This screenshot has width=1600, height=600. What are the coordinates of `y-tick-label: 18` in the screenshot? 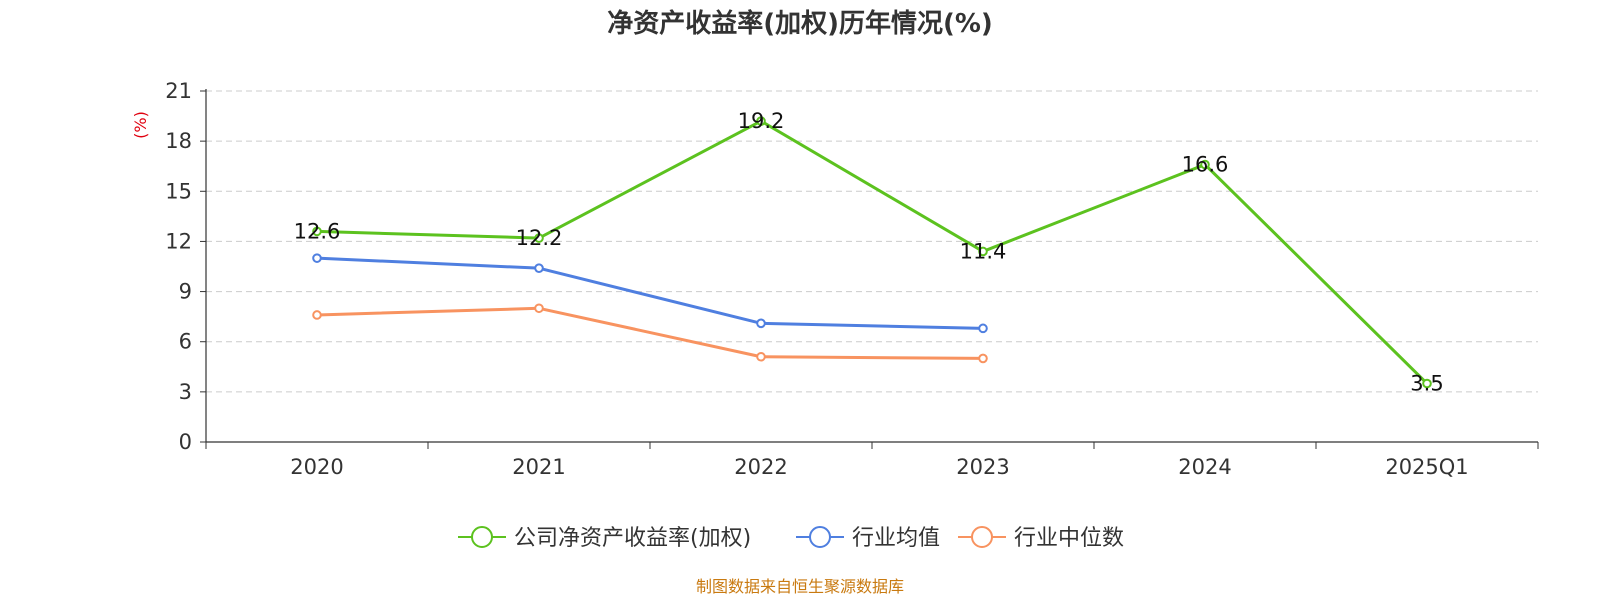 It's located at (178, 141).